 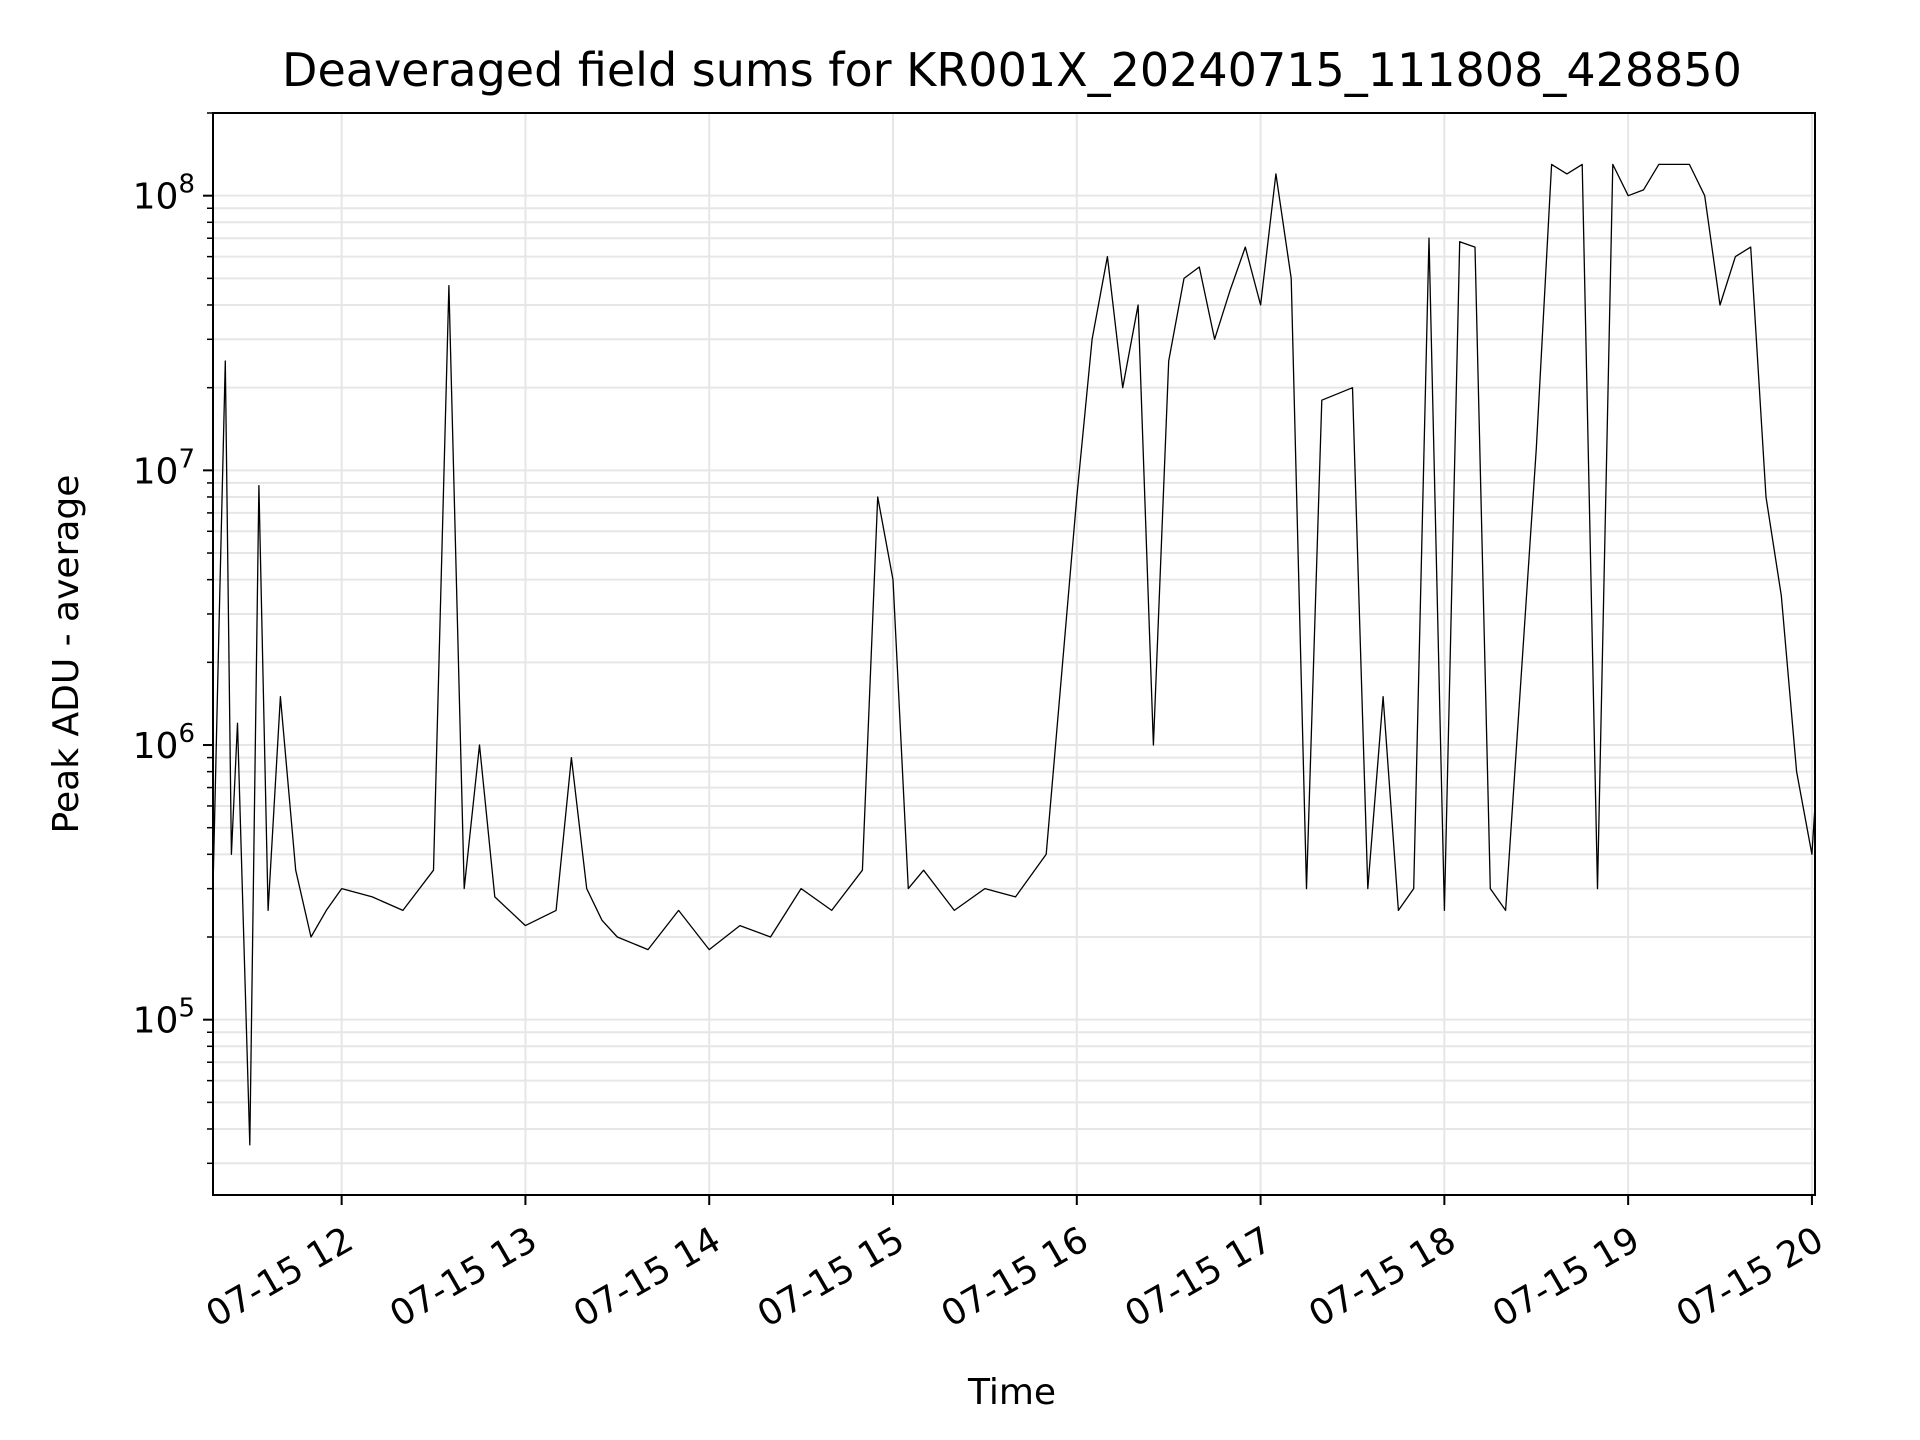 I want to click on y-tick-exponent: 6, so click(x=186, y=734).